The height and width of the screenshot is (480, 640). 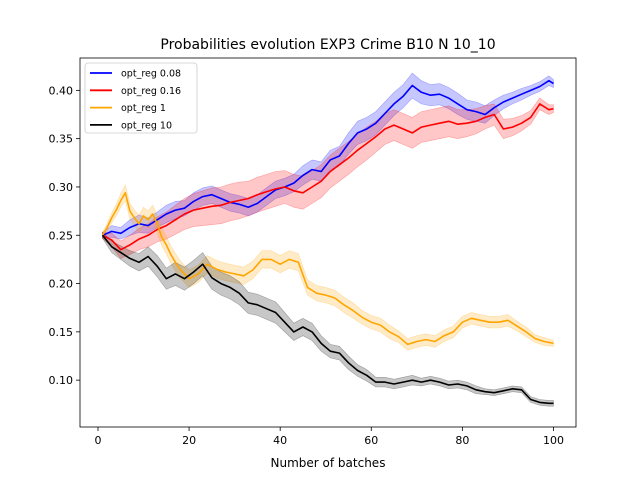 I want to click on legend-label-1: opt_reg 0.08, so click(x=151, y=74).